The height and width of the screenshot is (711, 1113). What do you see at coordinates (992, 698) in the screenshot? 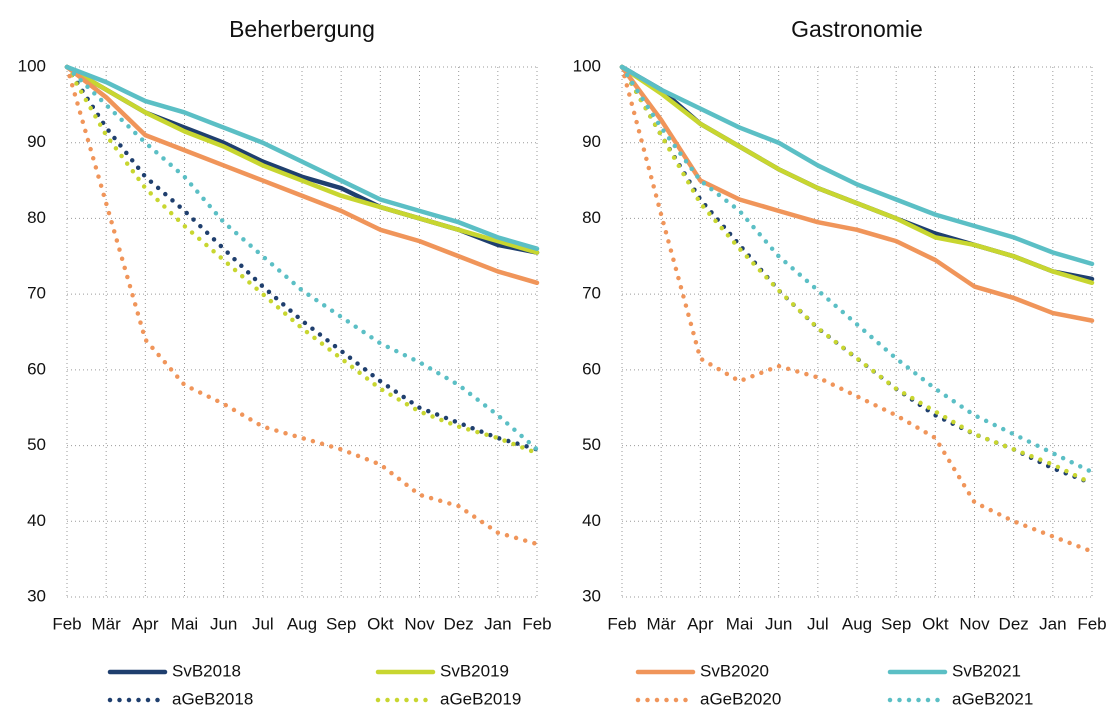
I see `legend-label: aGeB2021` at bounding box center [992, 698].